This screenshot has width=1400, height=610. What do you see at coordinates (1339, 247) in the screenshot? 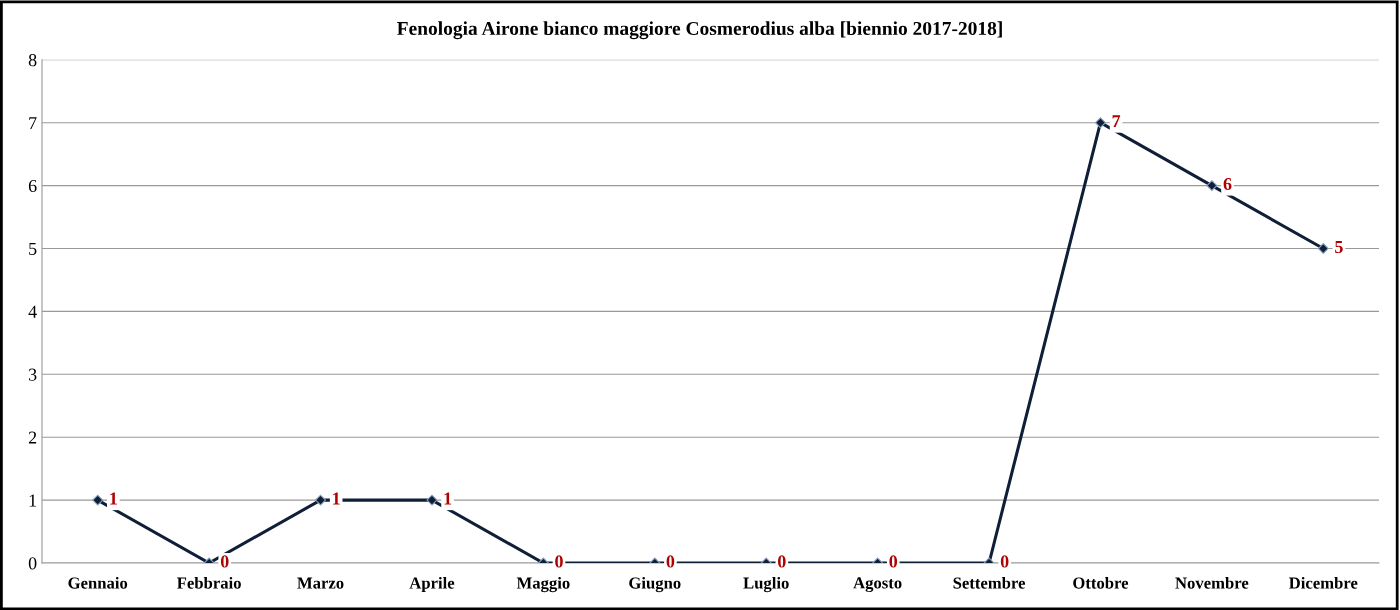
I see `data-label: 5` at bounding box center [1339, 247].